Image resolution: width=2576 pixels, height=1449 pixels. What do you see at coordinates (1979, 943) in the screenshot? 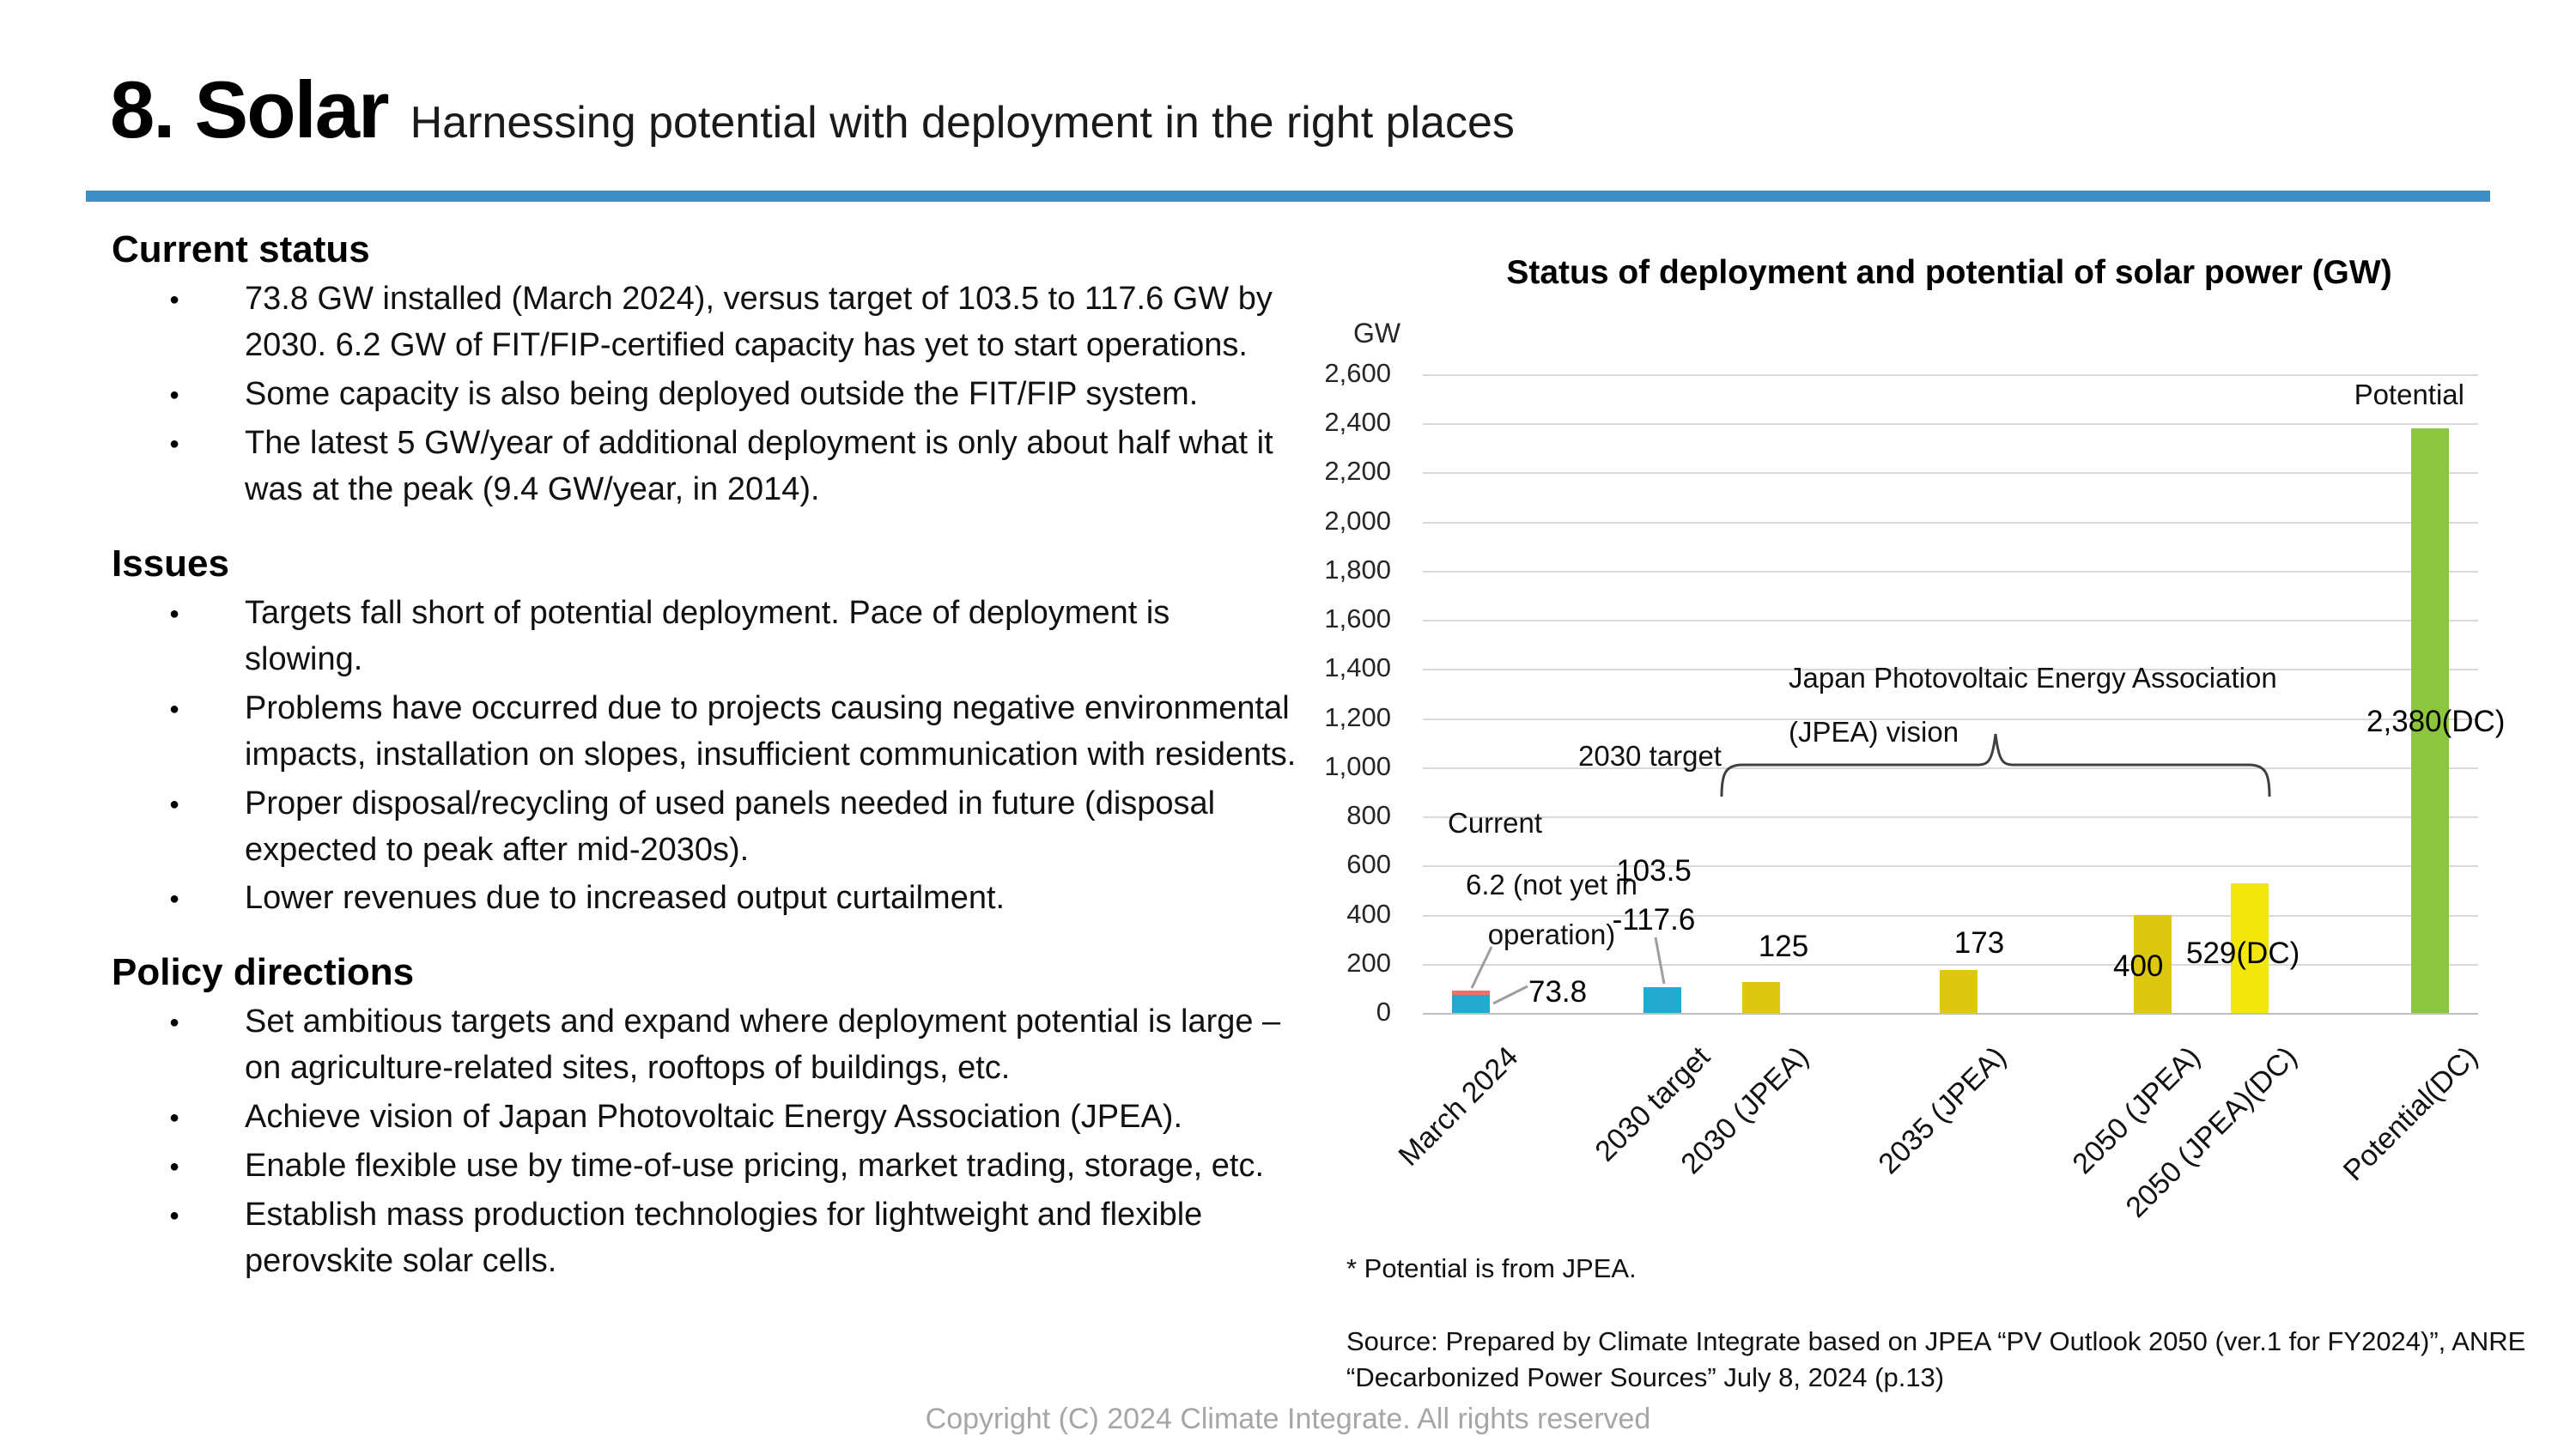
I see `value-label-2035-jpea: 173` at bounding box center [1979, 943].